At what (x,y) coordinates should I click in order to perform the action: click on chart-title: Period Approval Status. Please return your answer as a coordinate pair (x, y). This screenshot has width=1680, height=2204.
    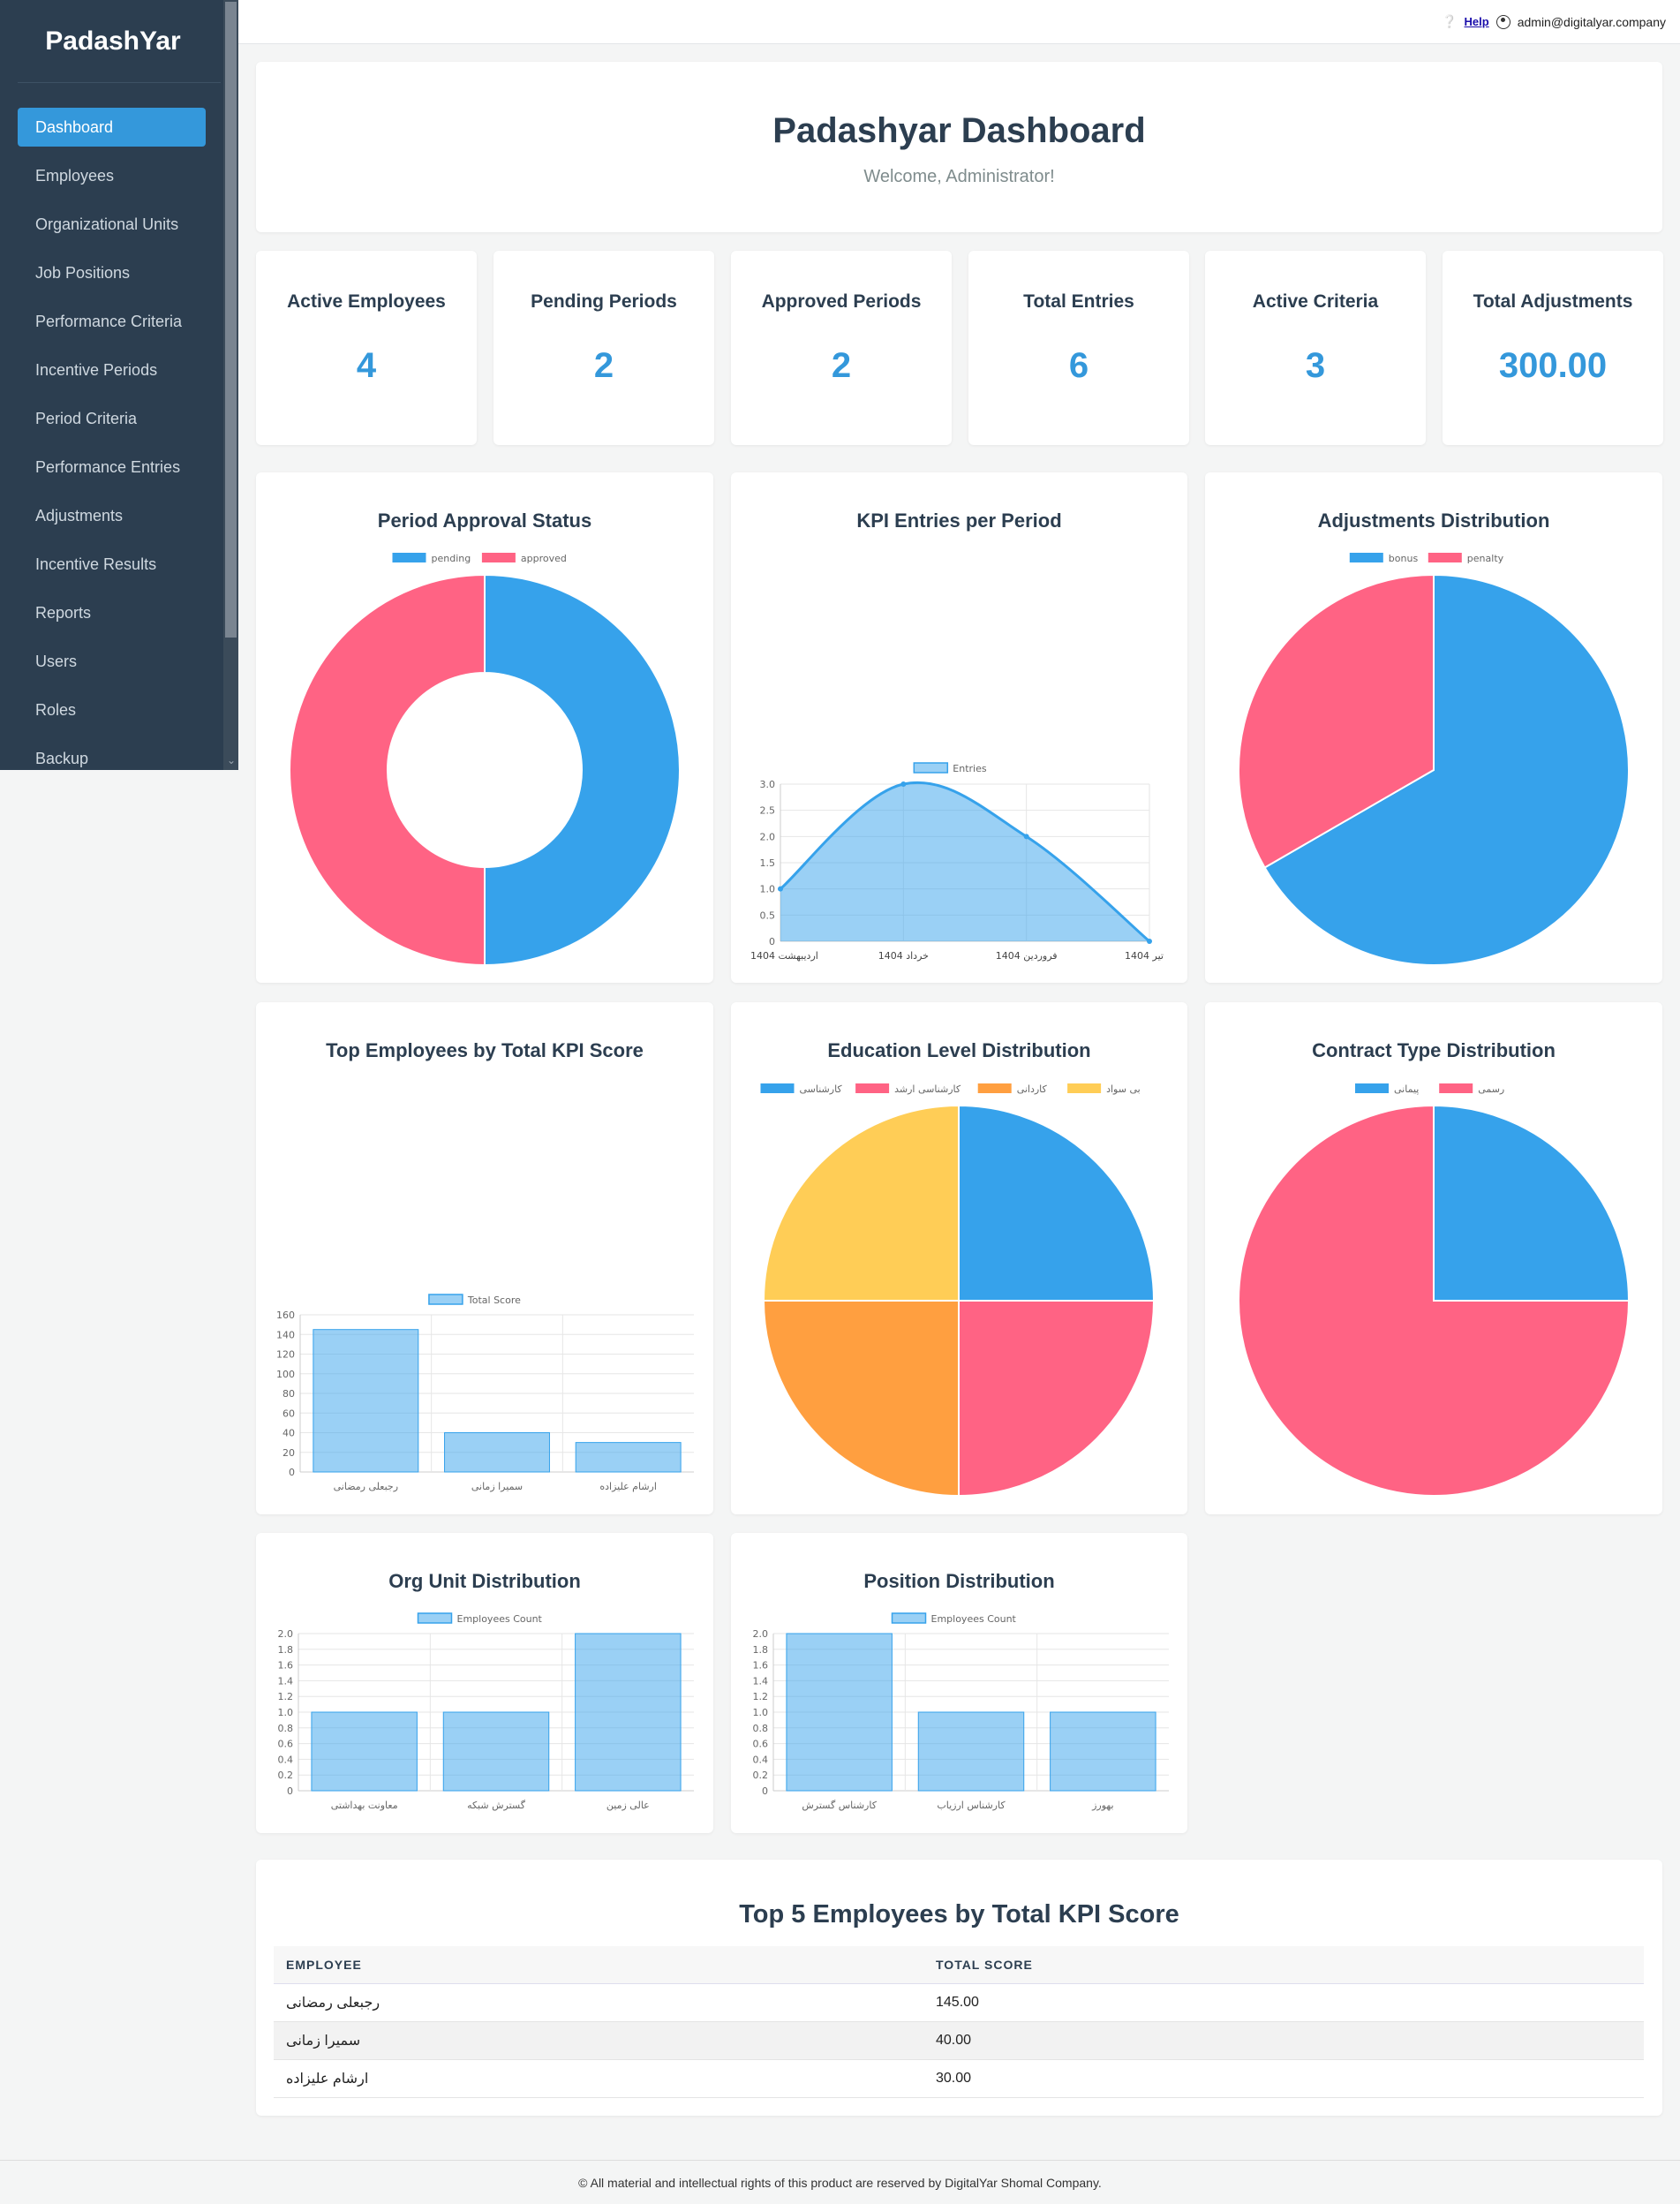
    Looking at the image, I should click on (484, 520).